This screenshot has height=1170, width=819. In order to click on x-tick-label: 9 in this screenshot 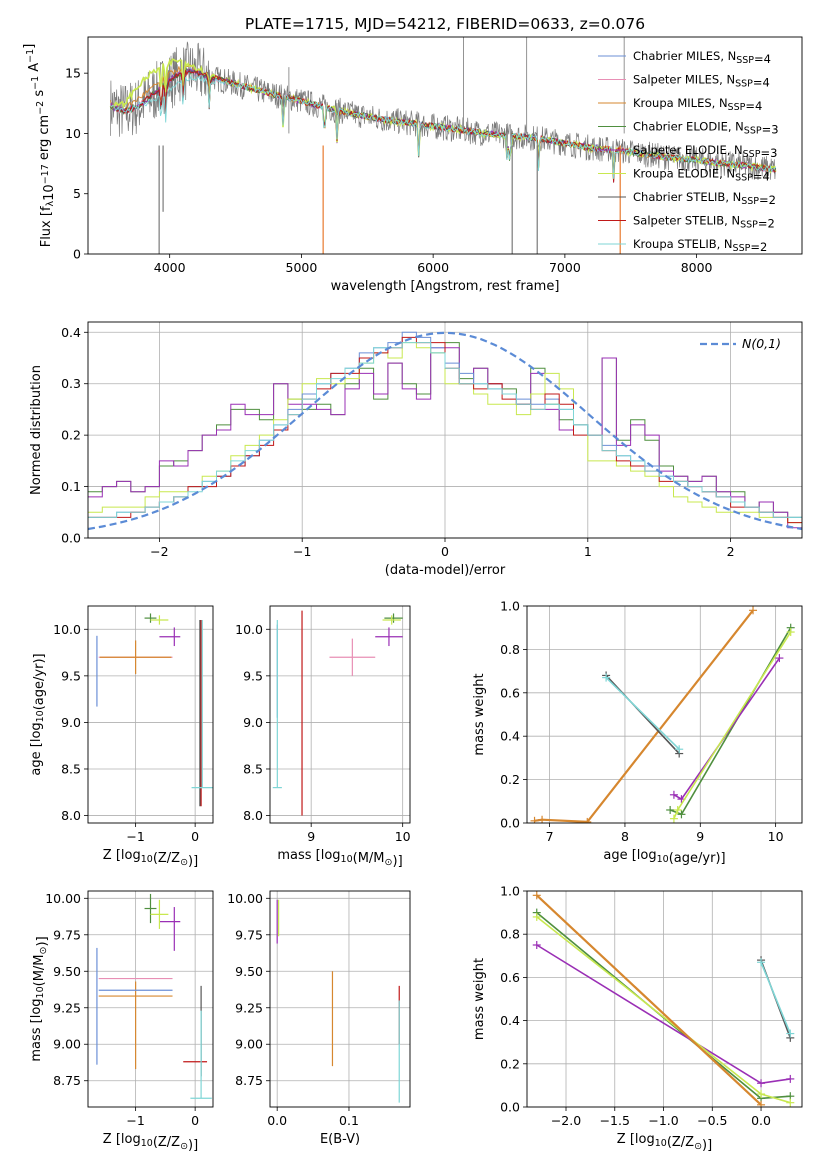, I will do `click(700, 836)`.